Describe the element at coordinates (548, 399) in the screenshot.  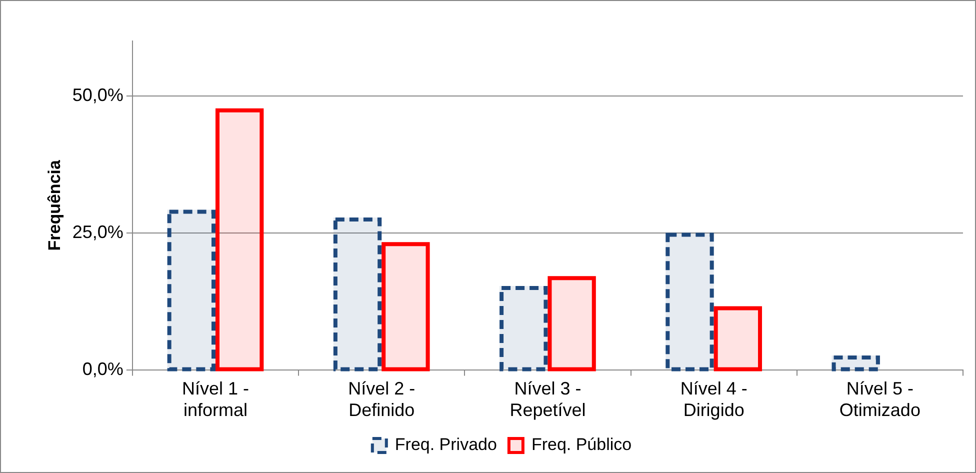
I see `x-tick-label: Nível 3 - Repetível` at that location.